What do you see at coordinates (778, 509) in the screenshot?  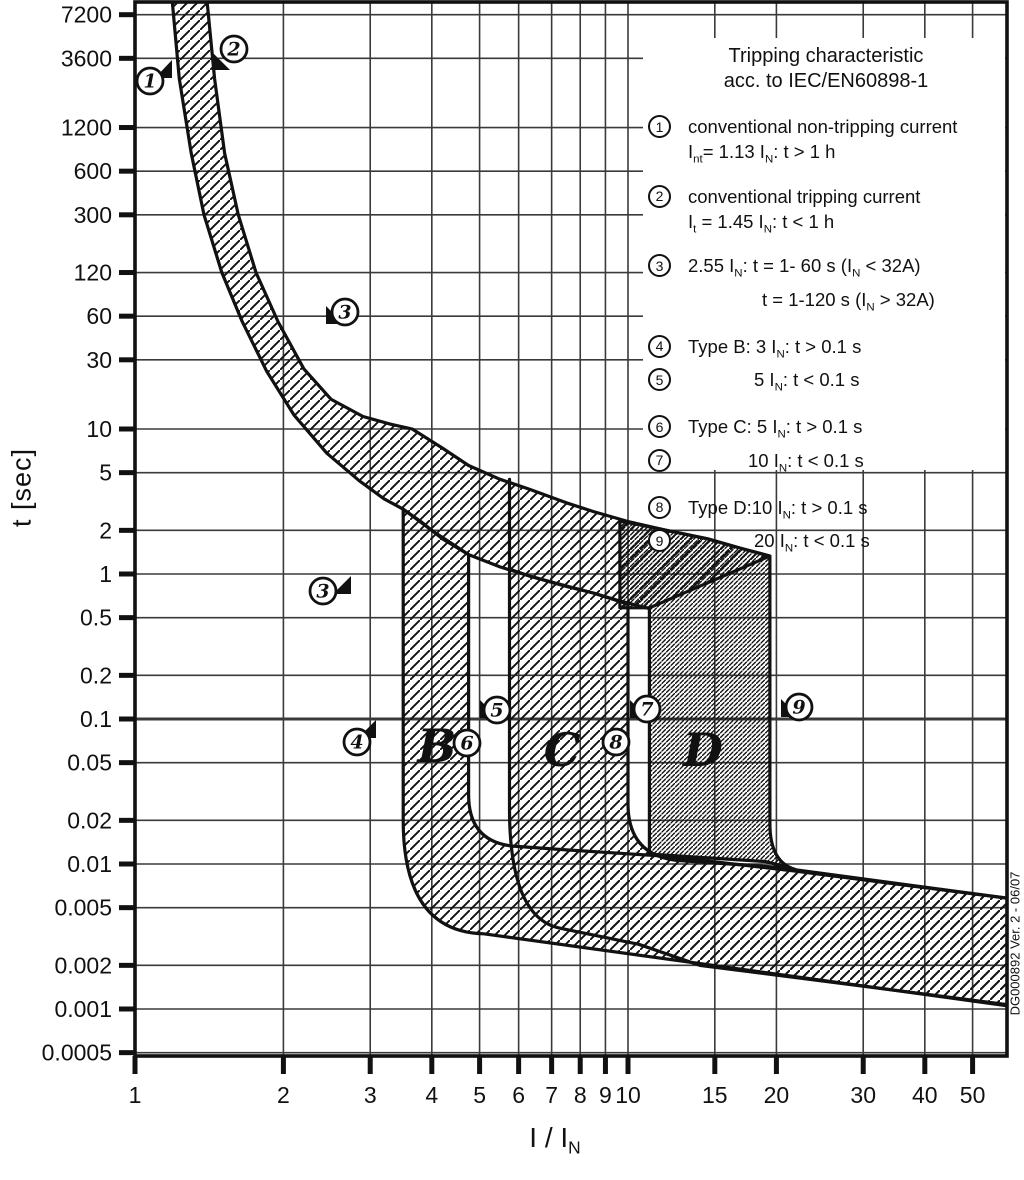 I see `legend-item-text: Type D:10 IN: t > 0.1 s` at bounding box center [778, 509].